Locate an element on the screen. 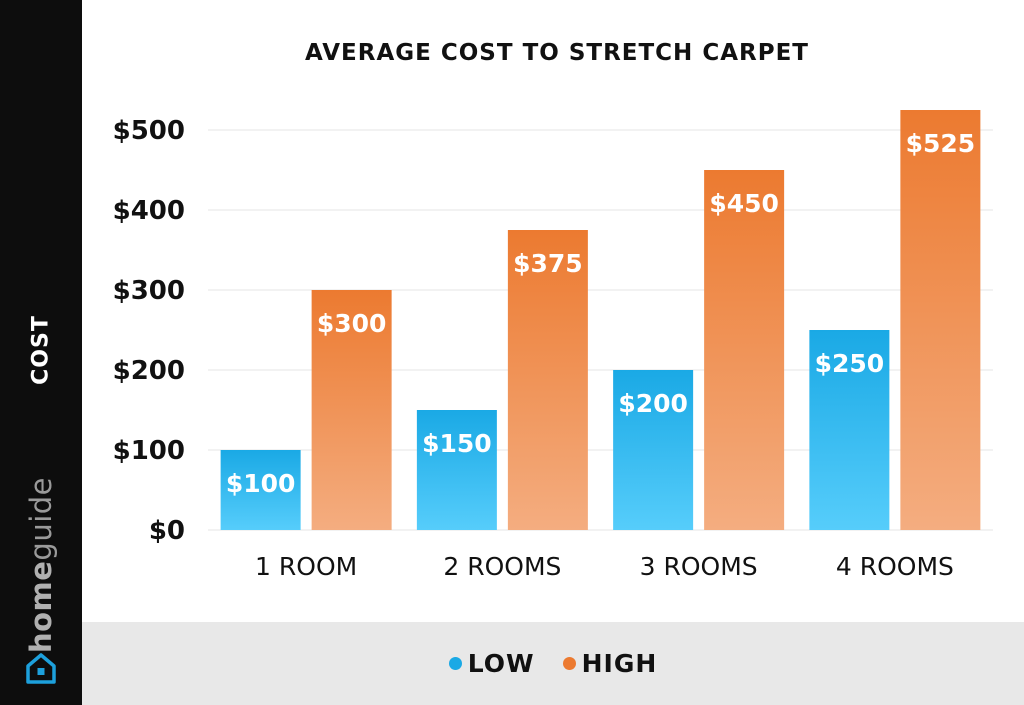  y-tick-label: $300 is located at coordinates (149, 291).